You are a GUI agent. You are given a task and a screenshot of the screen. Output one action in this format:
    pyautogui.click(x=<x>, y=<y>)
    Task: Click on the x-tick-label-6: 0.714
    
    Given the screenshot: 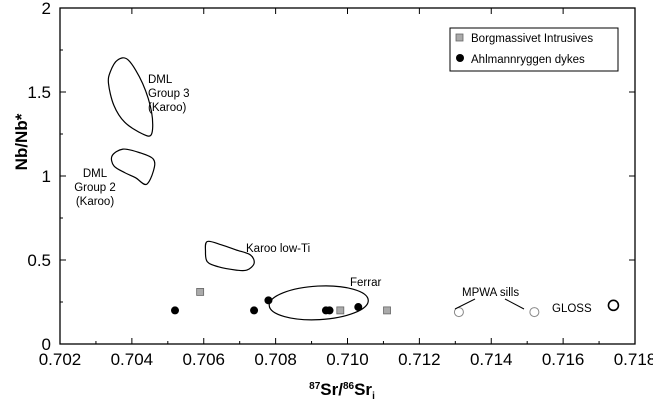 What is the action you would take?
    pyautogui.click(x=491, y=359)
    